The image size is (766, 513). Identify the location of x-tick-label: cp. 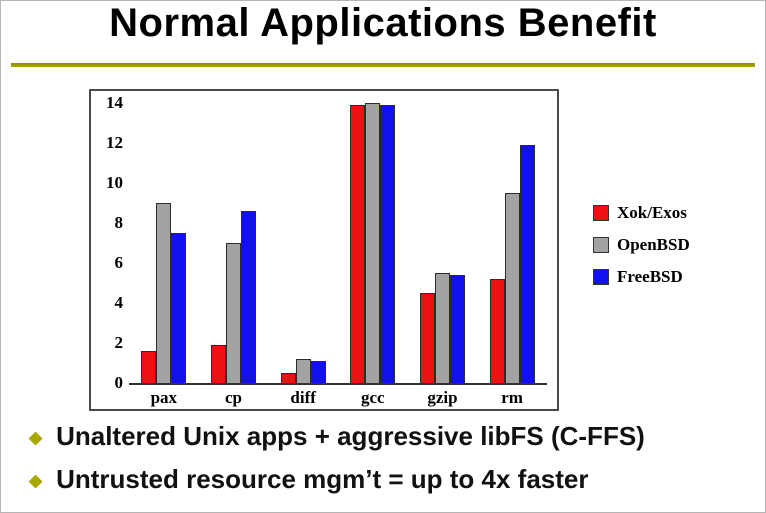
(233, 397).